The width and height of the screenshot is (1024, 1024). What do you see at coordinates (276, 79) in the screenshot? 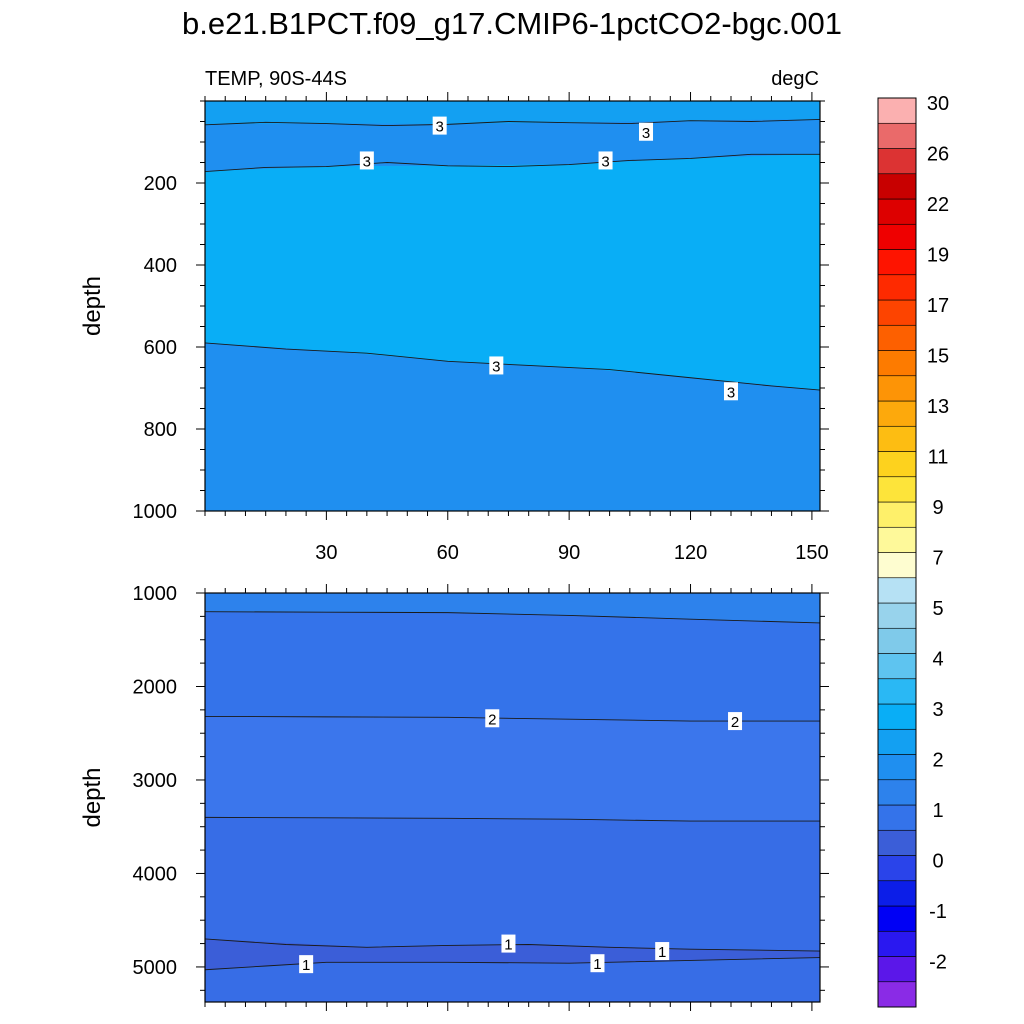
I see `panel-left-label: TEMP, 90S-44S` at bounding box center [276, 79].